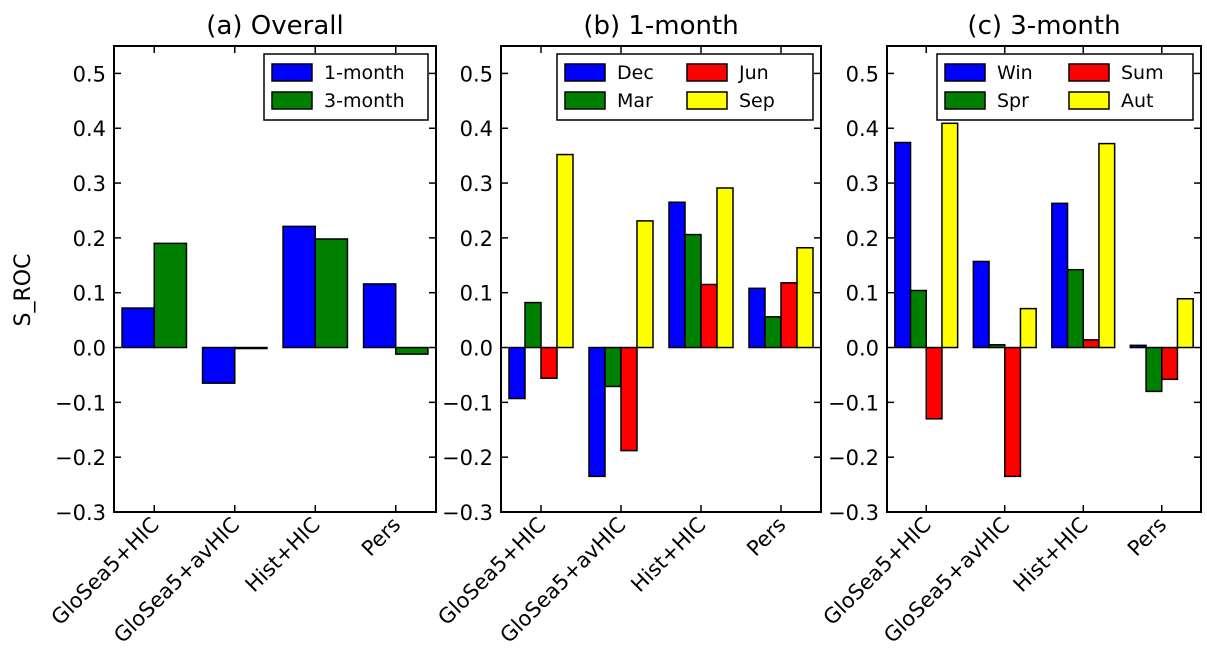  Describe the element at coordinates (1015, 73) in the screenshot. I see `legend-label: Win` at that location.